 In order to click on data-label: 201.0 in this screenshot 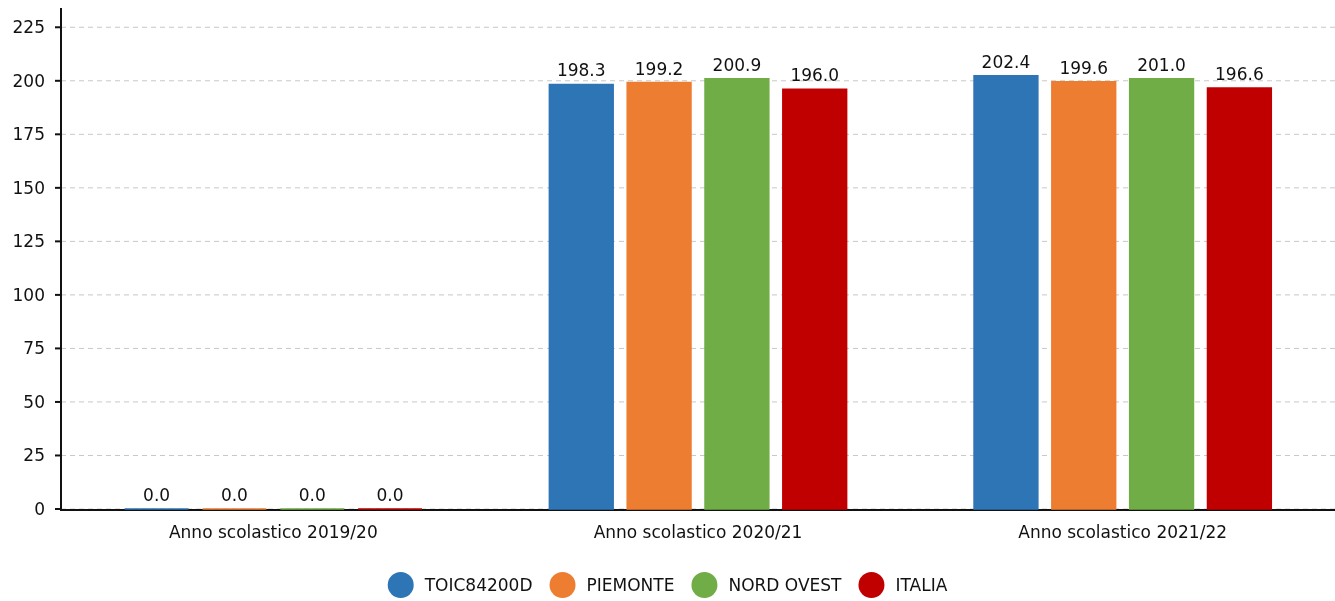, I will do `click(1161, 64)`.